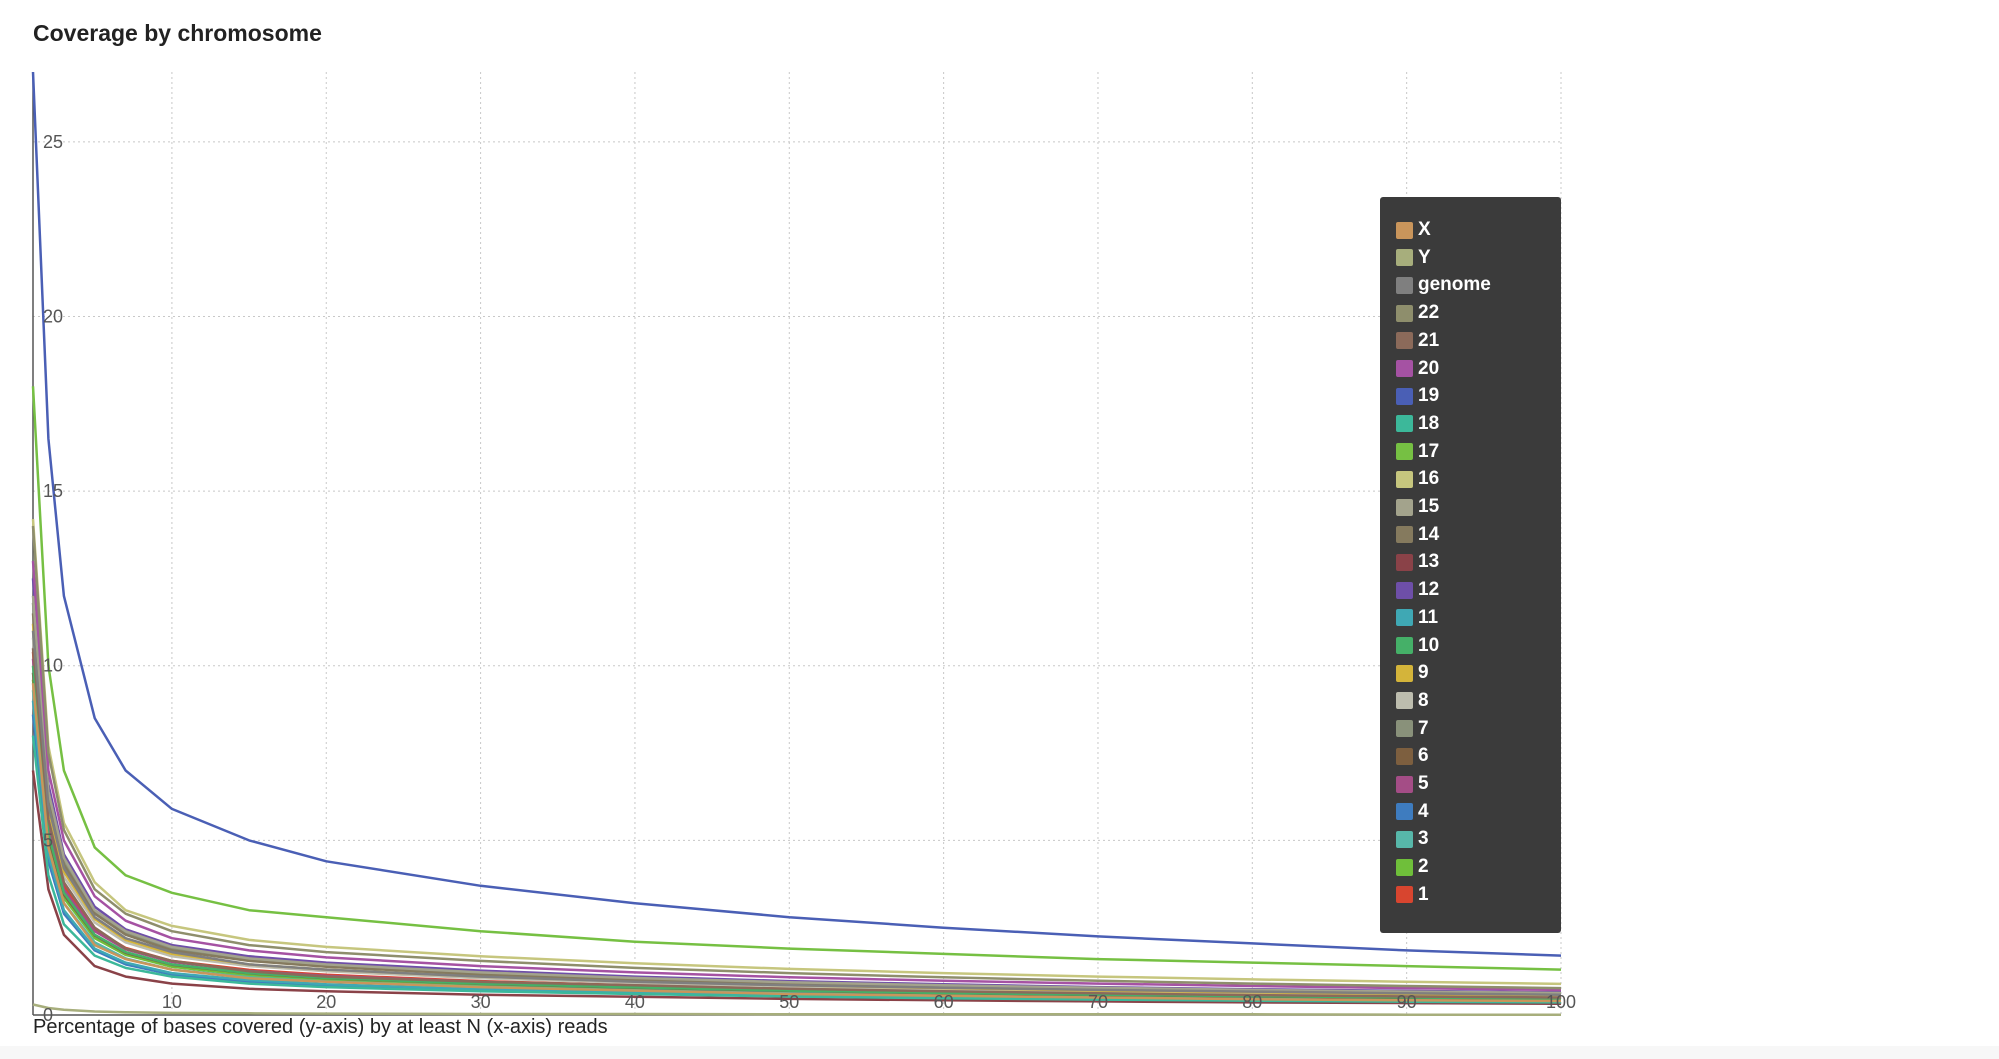 The width and height of the screenshot is (1999, 1059). I want to click on legend-label: 14, so click(1429, 534).